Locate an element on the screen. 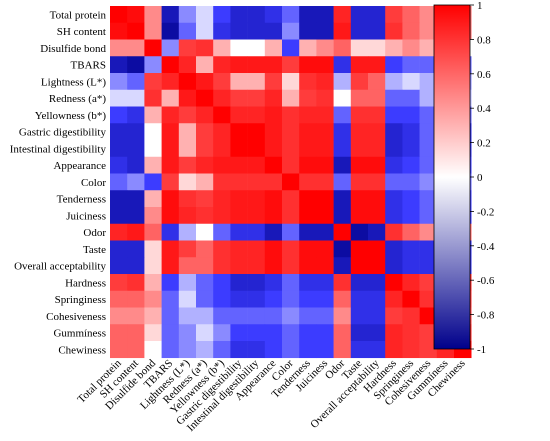 The width and height of the screenshot is (550, 441). colorbar-tick-label: -1 is located at coordinates (481, 350).